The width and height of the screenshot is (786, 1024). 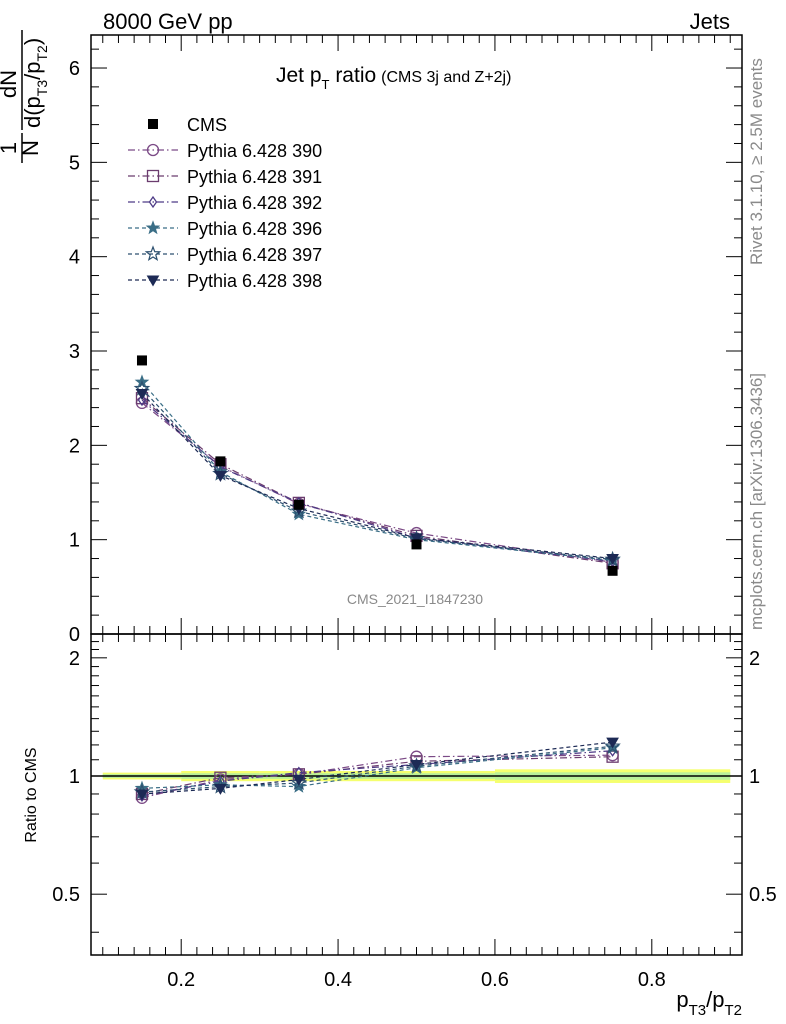 I want to click on ratio-tick-label: 2, so click(x=74, y=659).